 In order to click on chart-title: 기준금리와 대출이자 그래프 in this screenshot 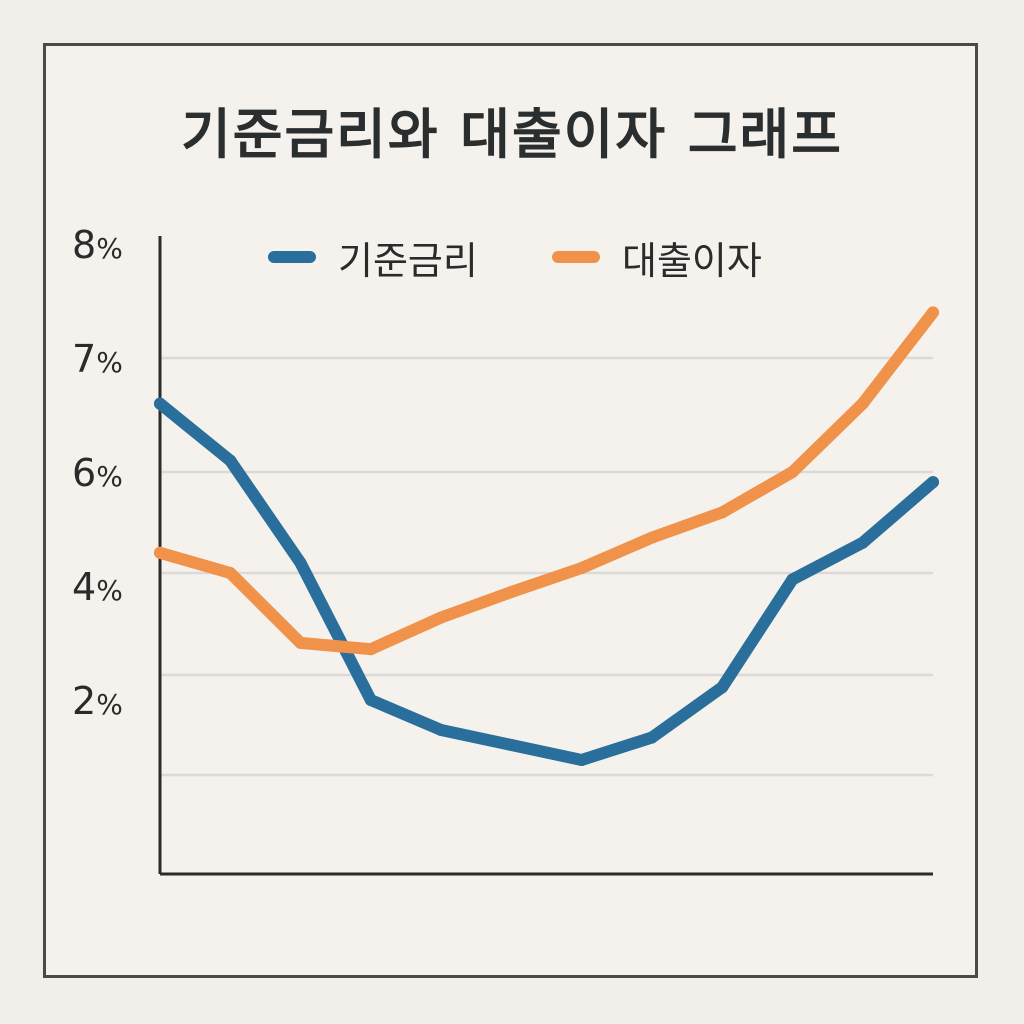, I will do `click(512, 134)`.